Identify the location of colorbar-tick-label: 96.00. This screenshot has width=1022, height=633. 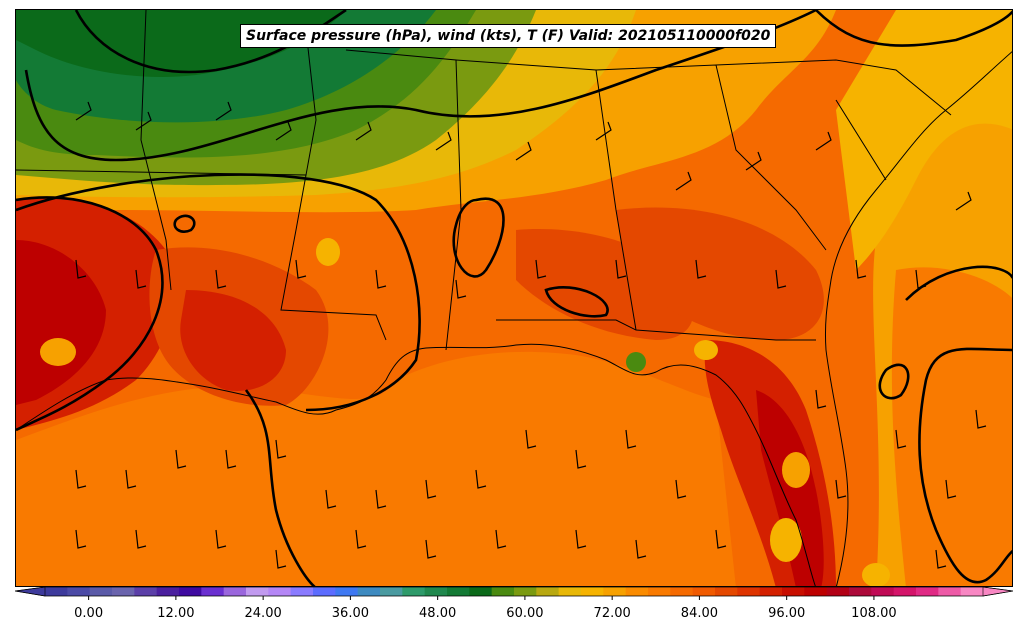
(787, 613).